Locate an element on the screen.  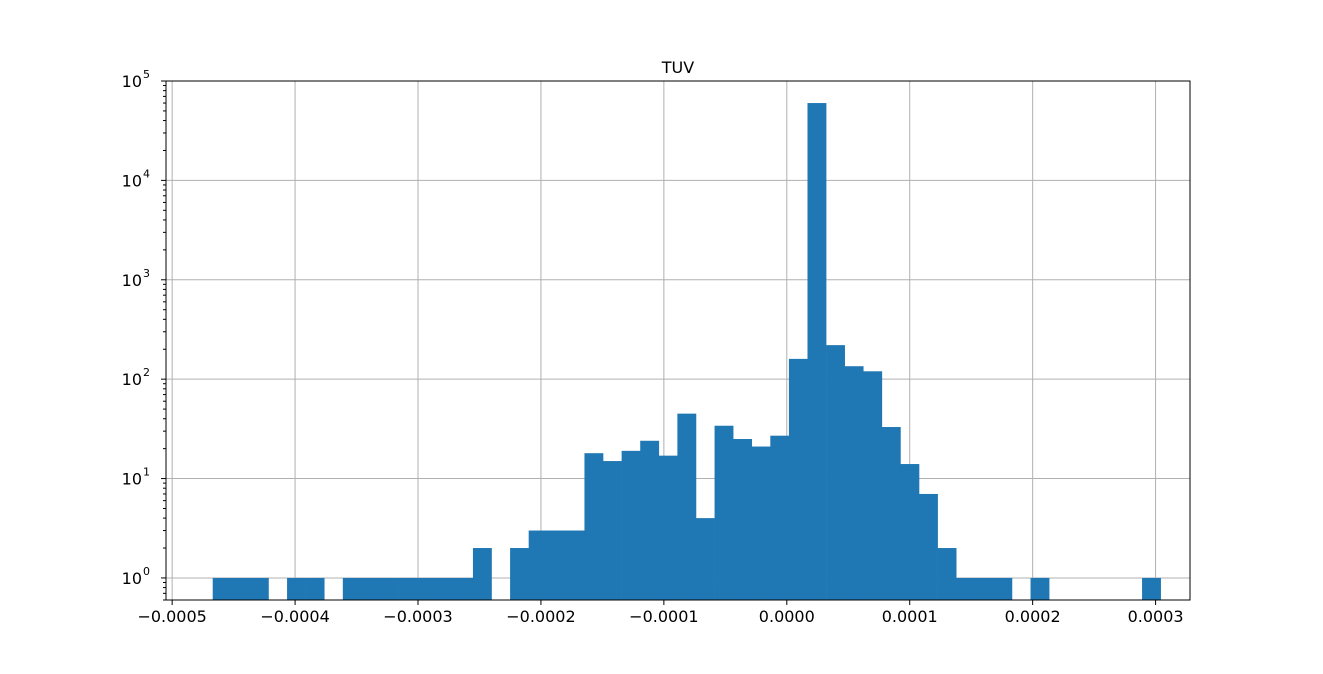
y-tick-exponent: 5 is located at coordinates (146, 74).